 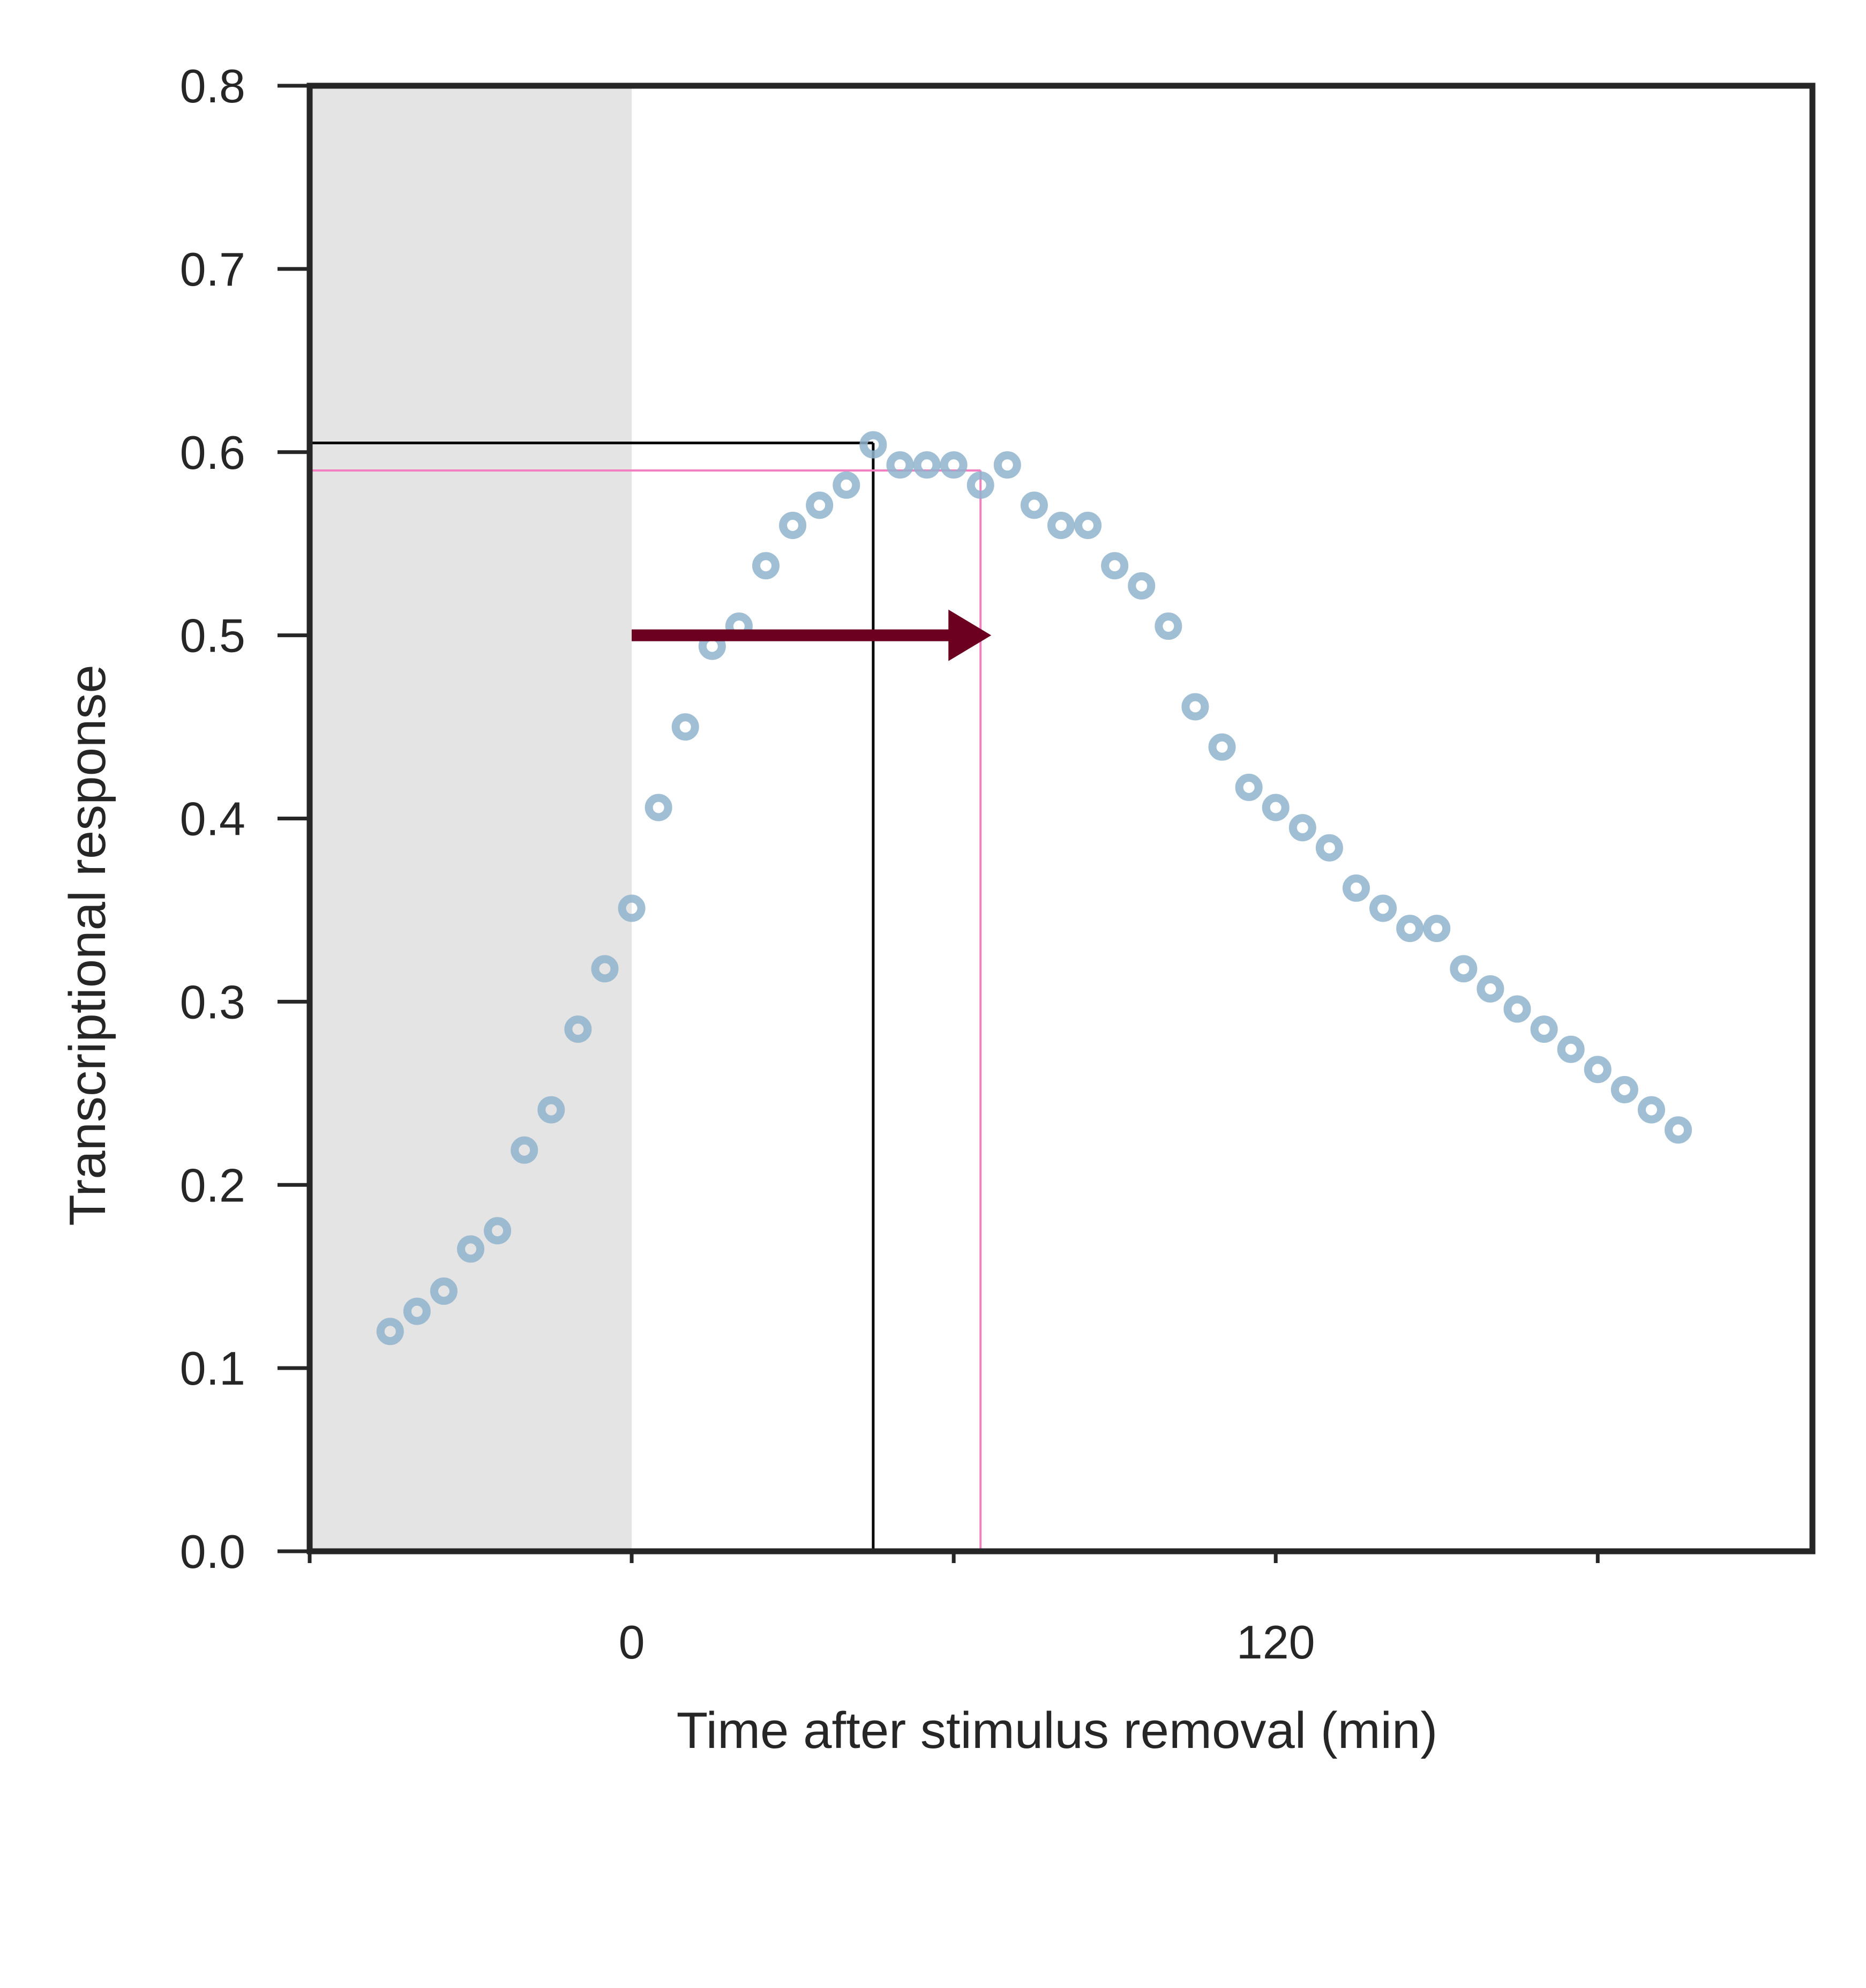 I want to click on plot-background, so click(x=471, y=818).